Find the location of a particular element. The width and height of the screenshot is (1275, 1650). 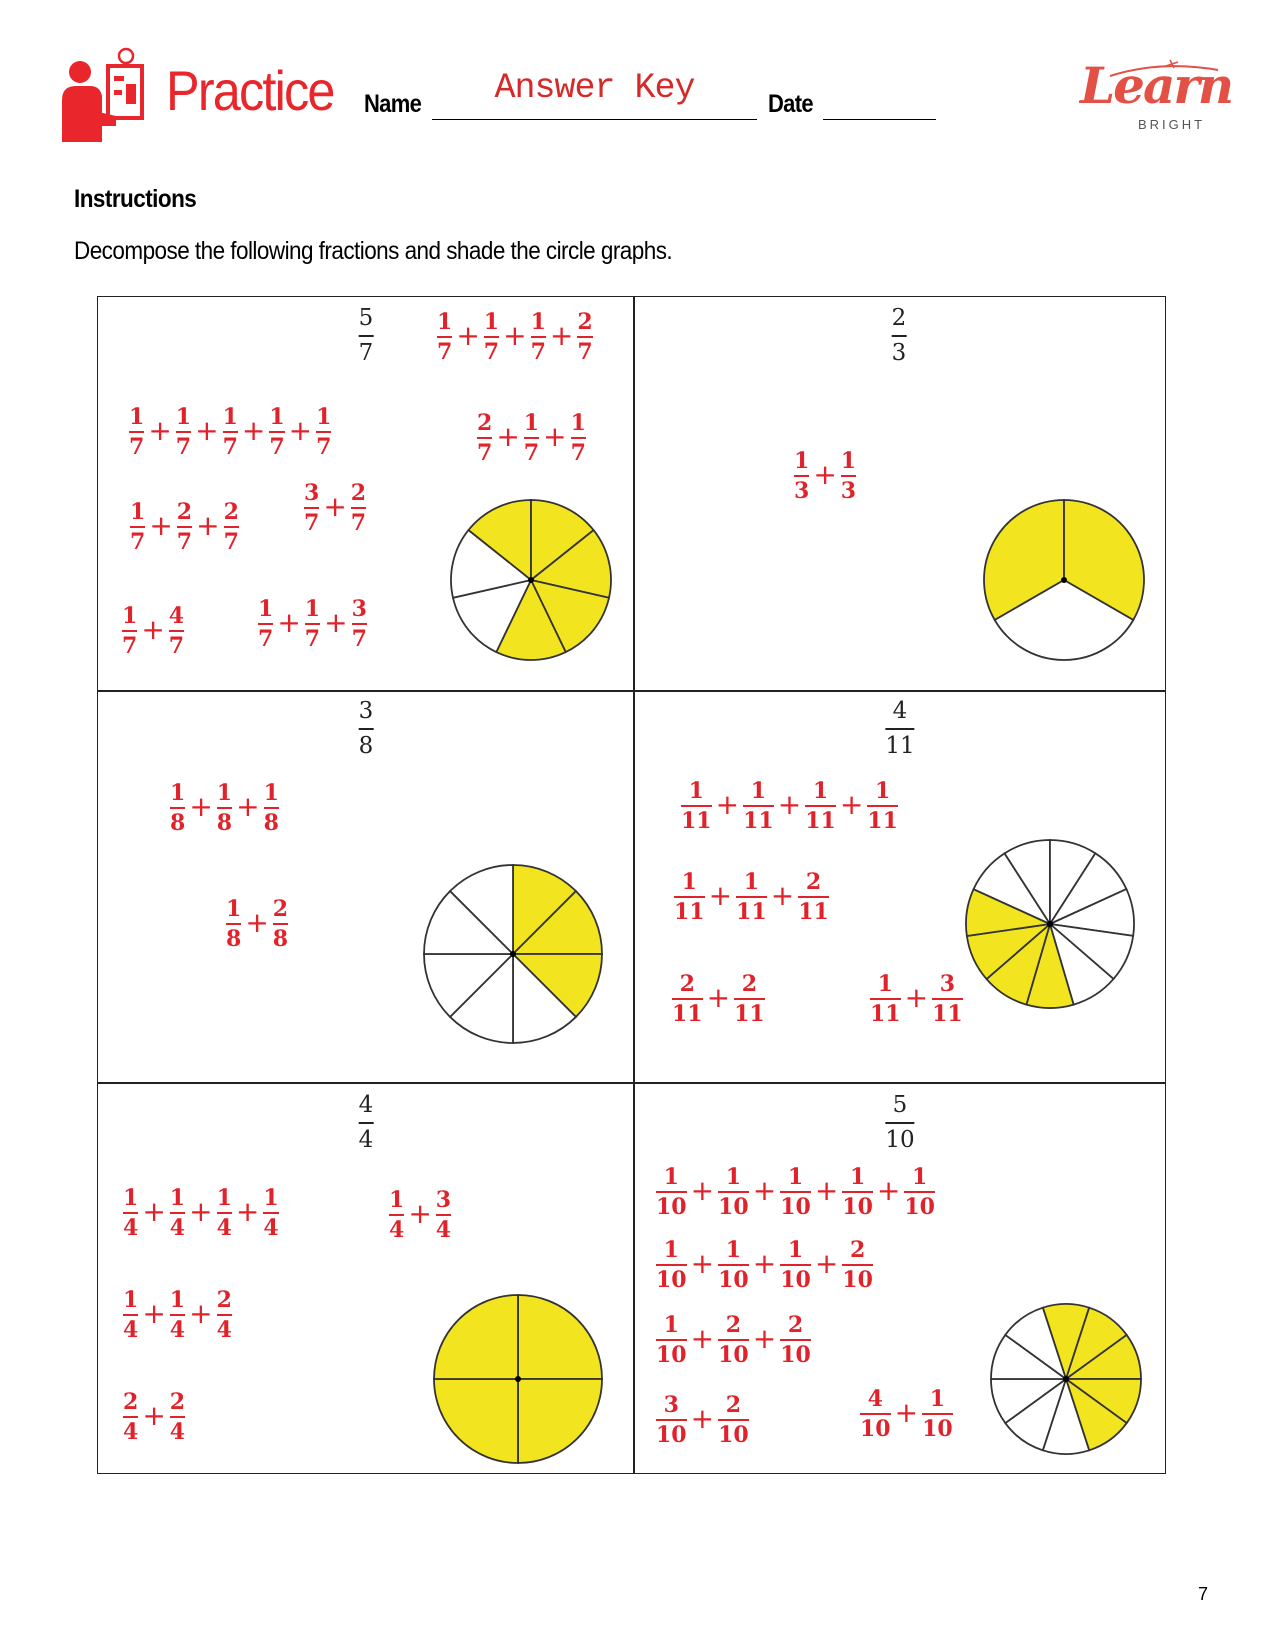

decomposition-answer: 1 8 +2 8 is located at coordinates (257, 924).